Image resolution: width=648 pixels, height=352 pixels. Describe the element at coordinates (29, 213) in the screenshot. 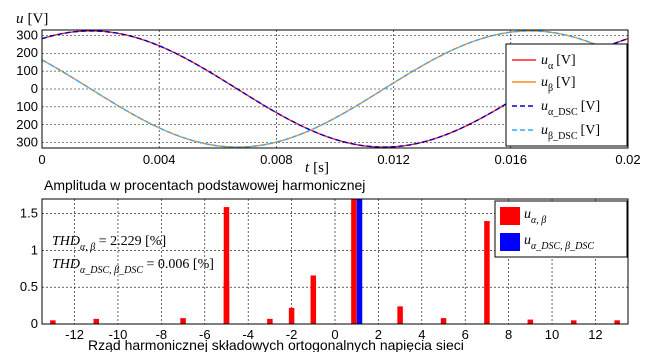

I see `spectrum-y-tick-label: 1.5` at that location.